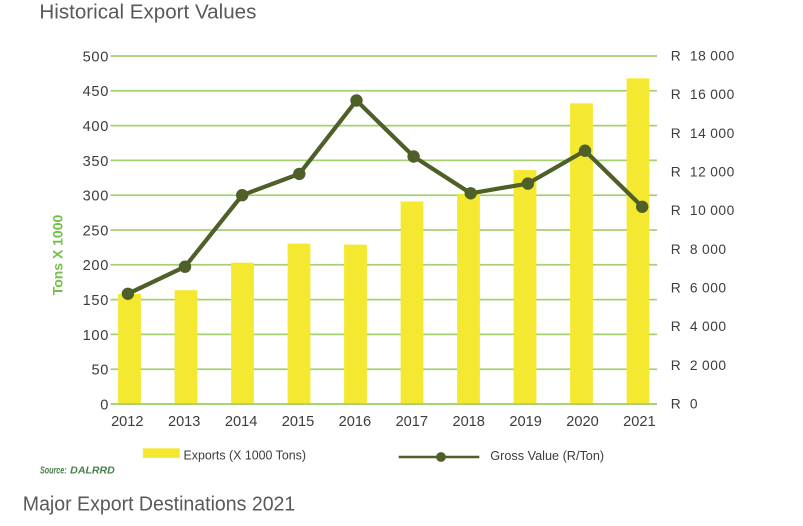  What do you see at coordinates (703, 210) in the screenshot?
I see `svg-text: R 10 000` at bounding box center [703, 210].